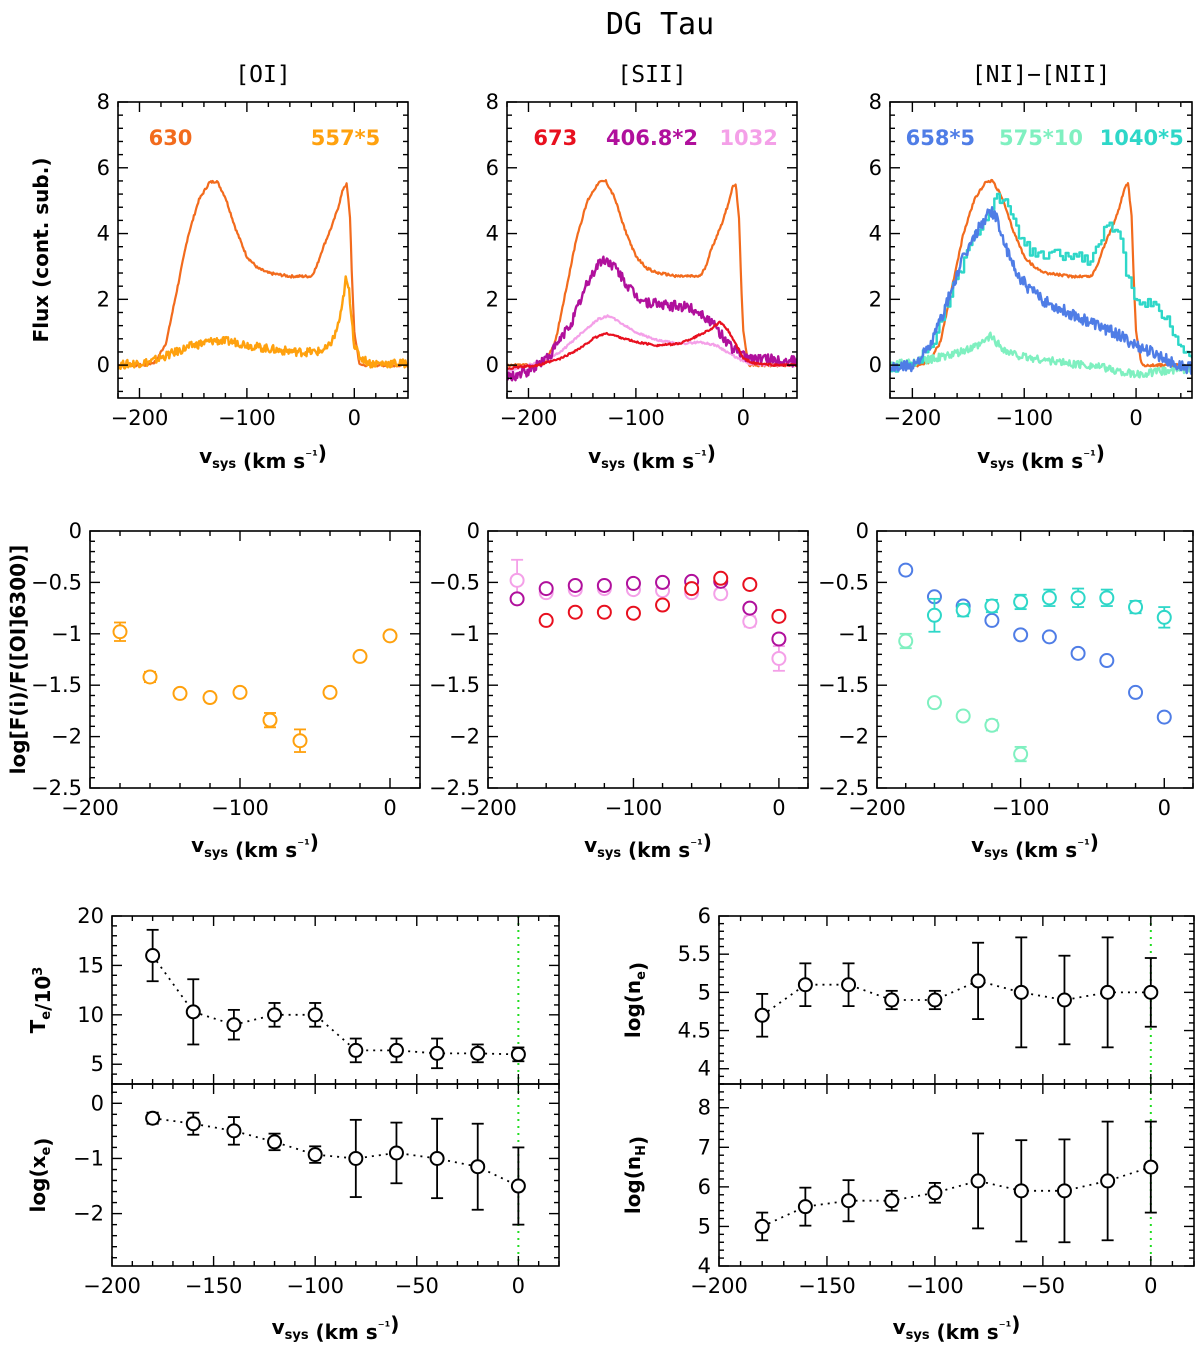 The width and height of the screenshot is (1200, 1355). Describe the element at coordinates (336, 1328) in the screenshot. I see `p-xe-xlabel: vsys (km s⁻¹)` at that location.